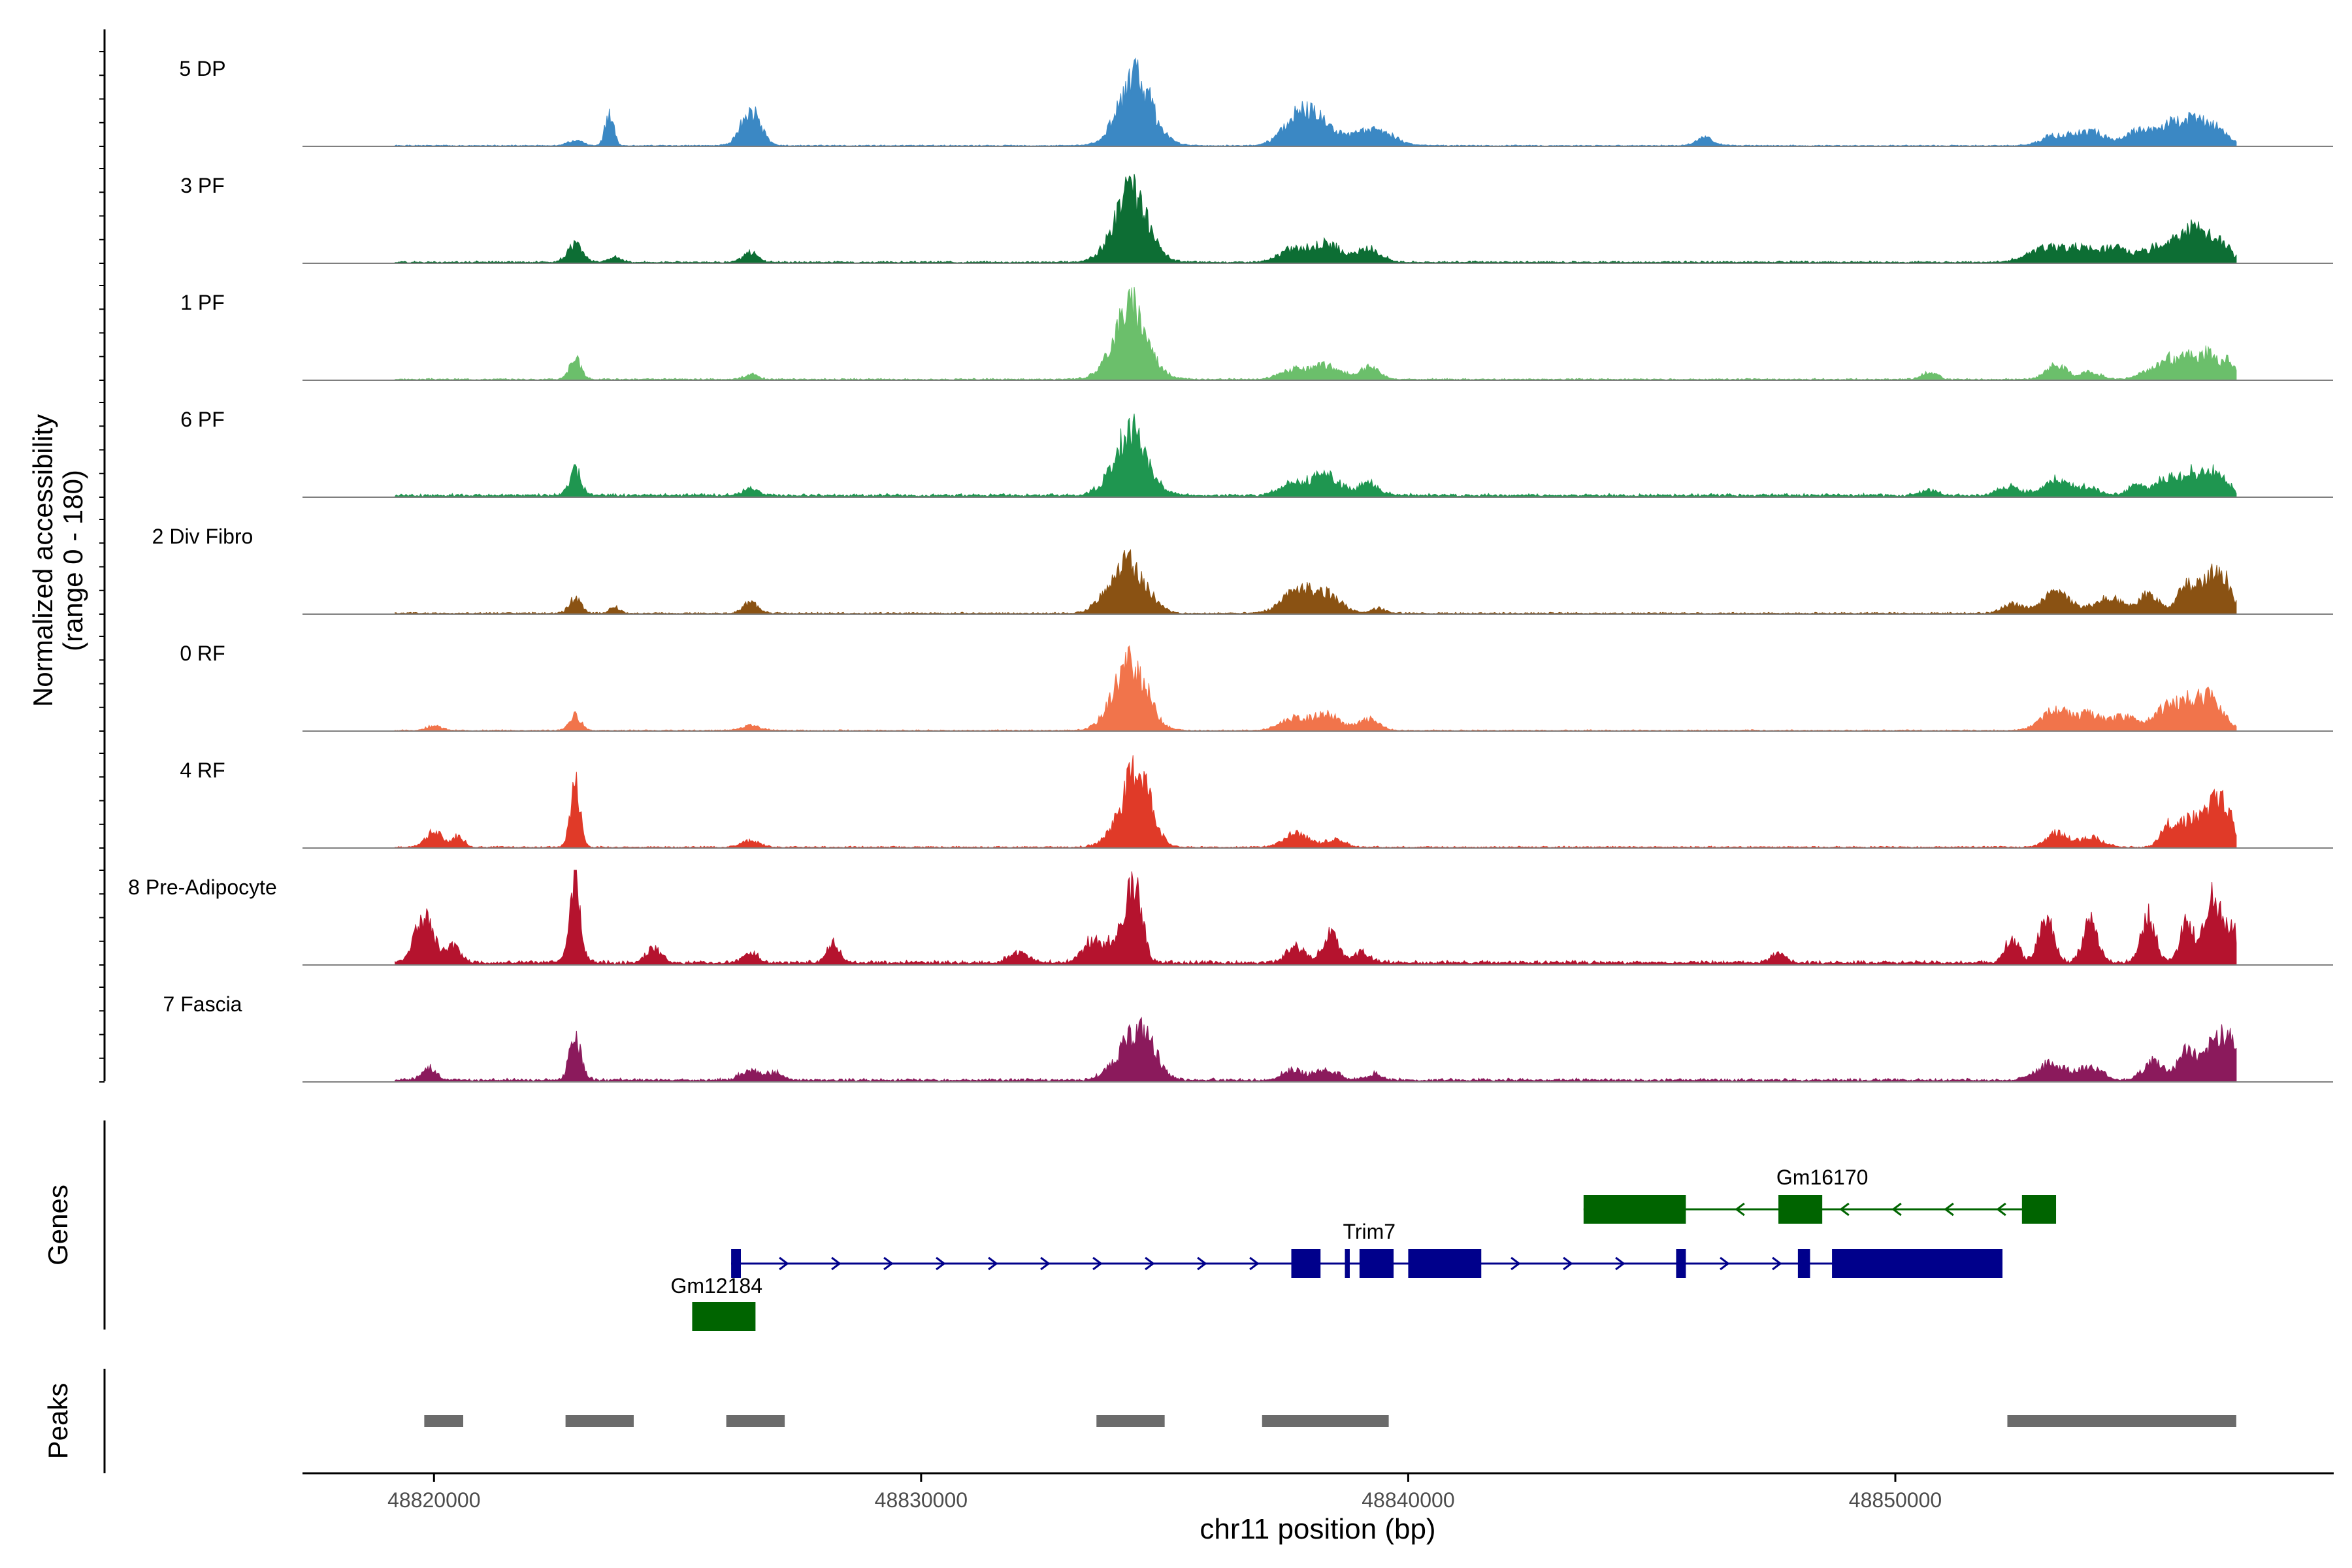  I want to click on track-0-rf: 0 RF, so click(1256, 687).